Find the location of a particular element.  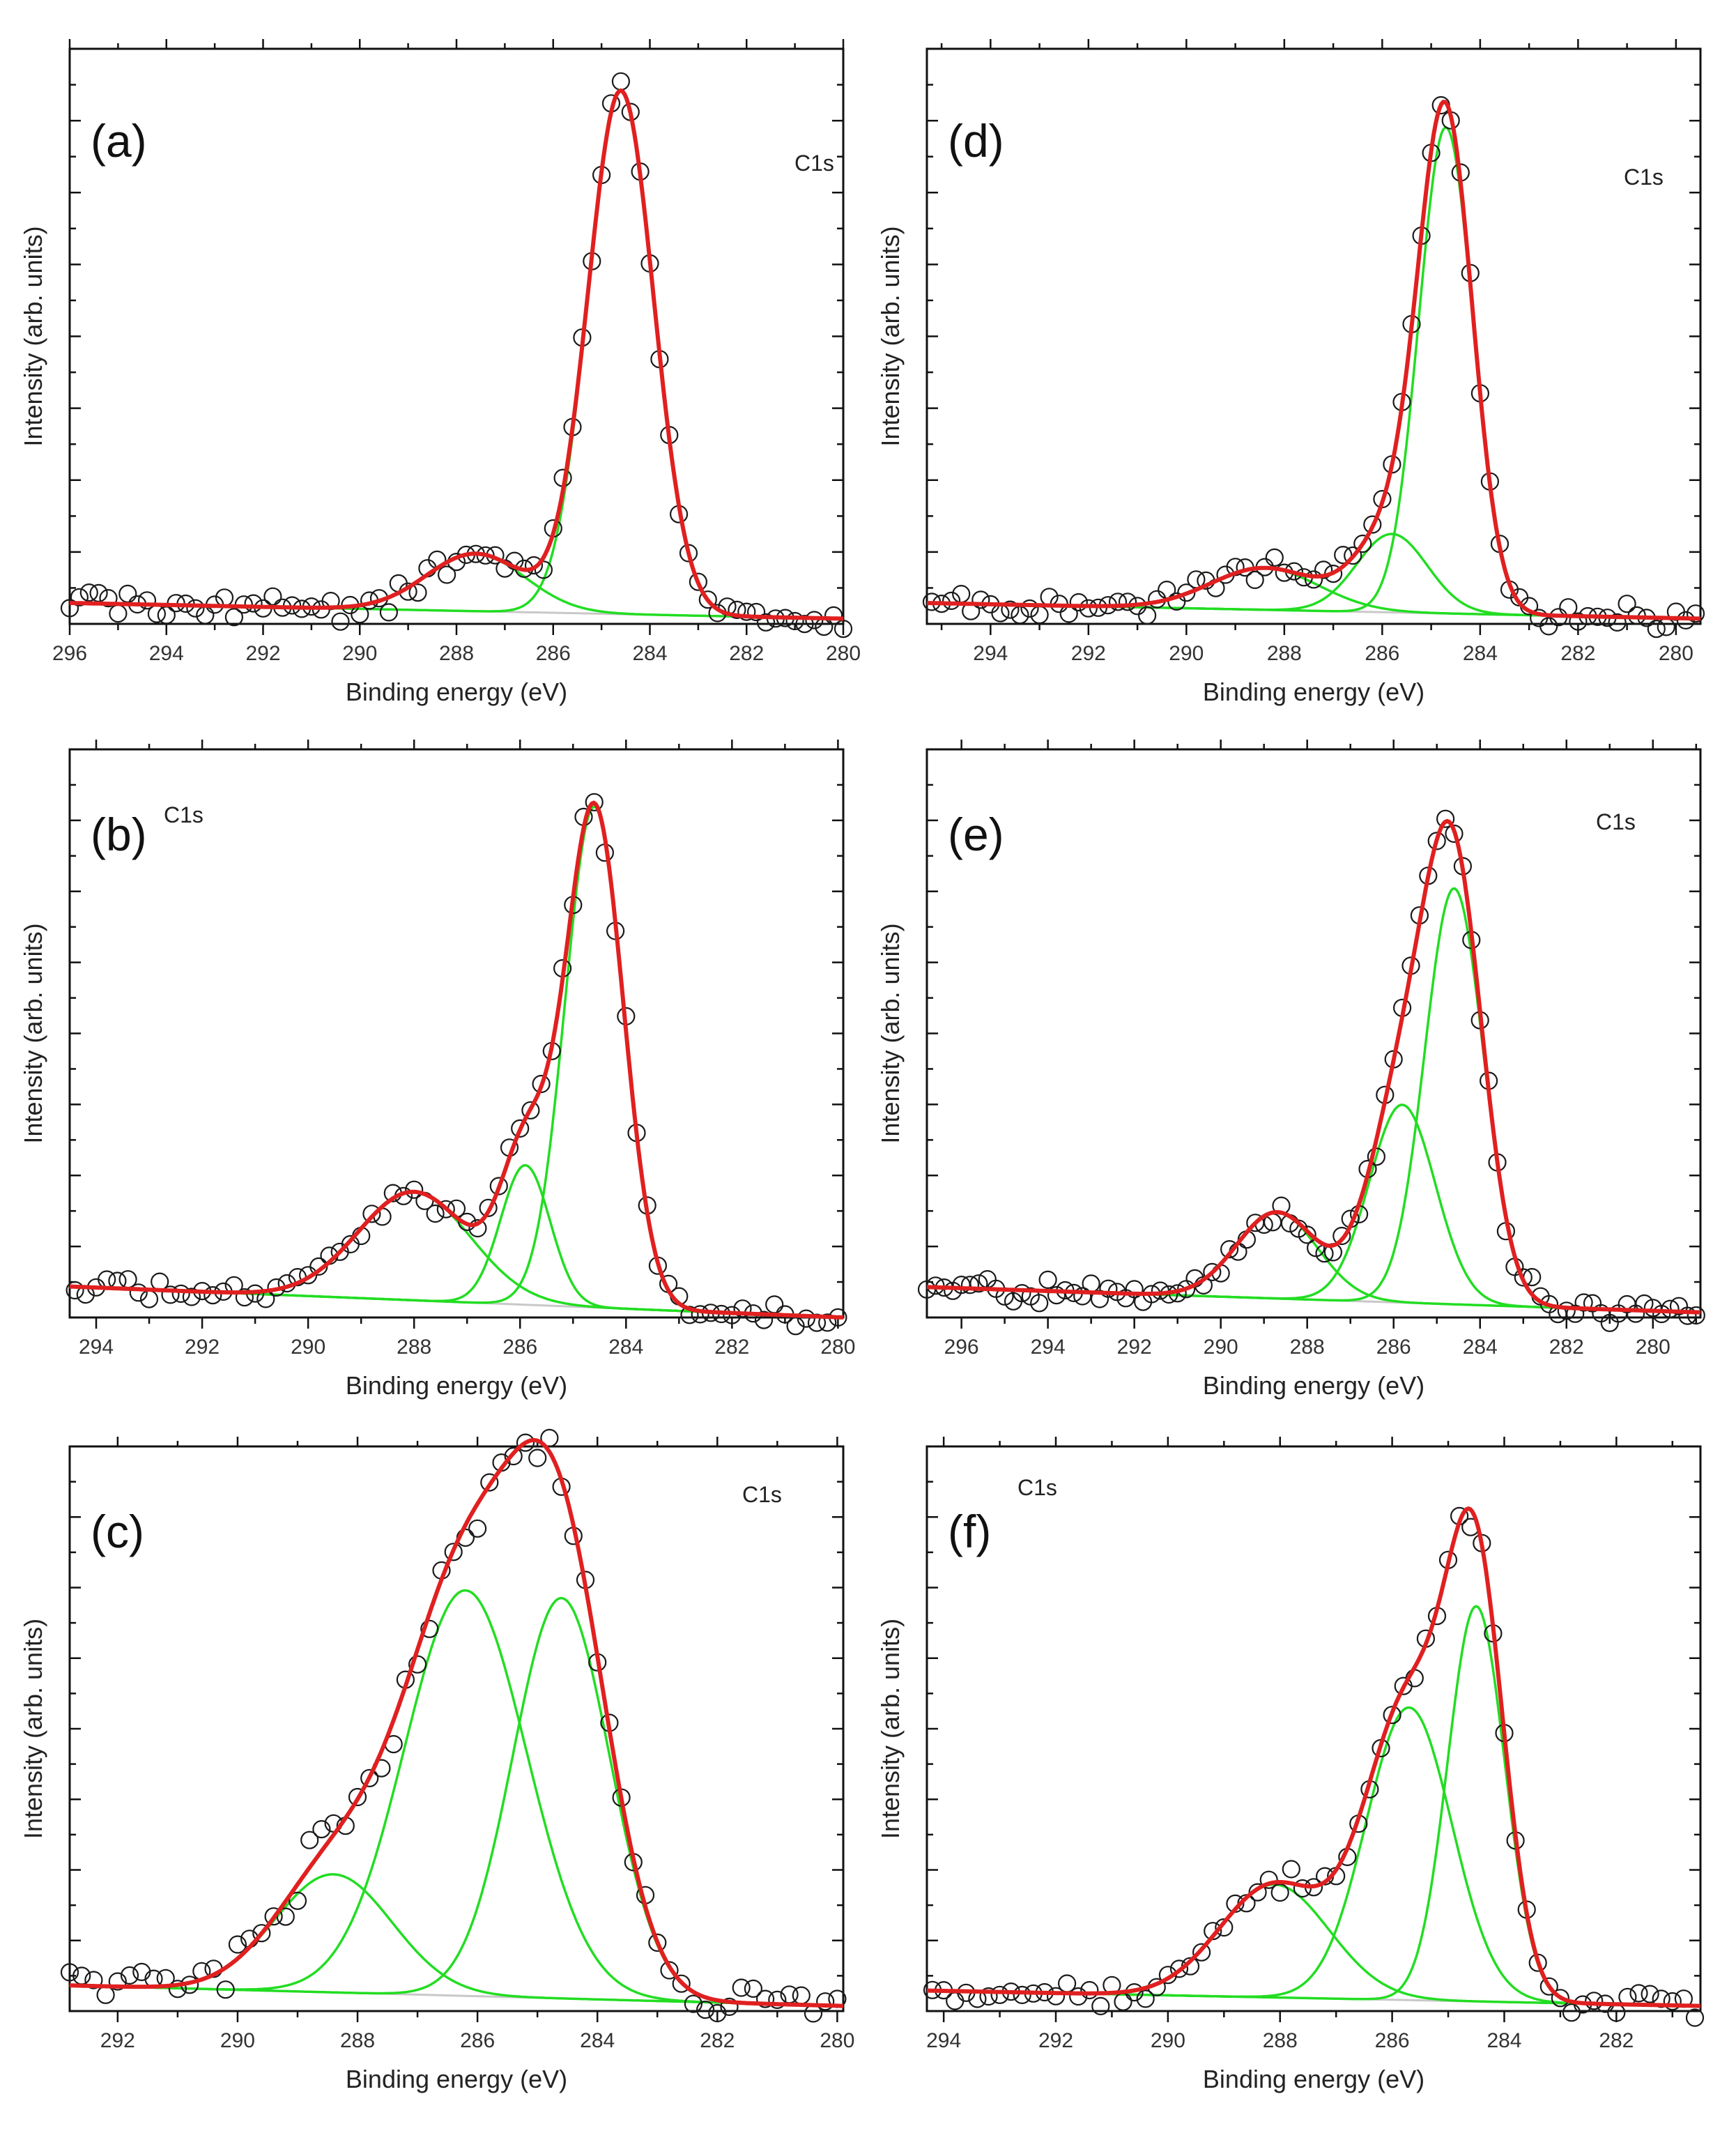

panel-label: (e) is located at coordinates (976, 834).